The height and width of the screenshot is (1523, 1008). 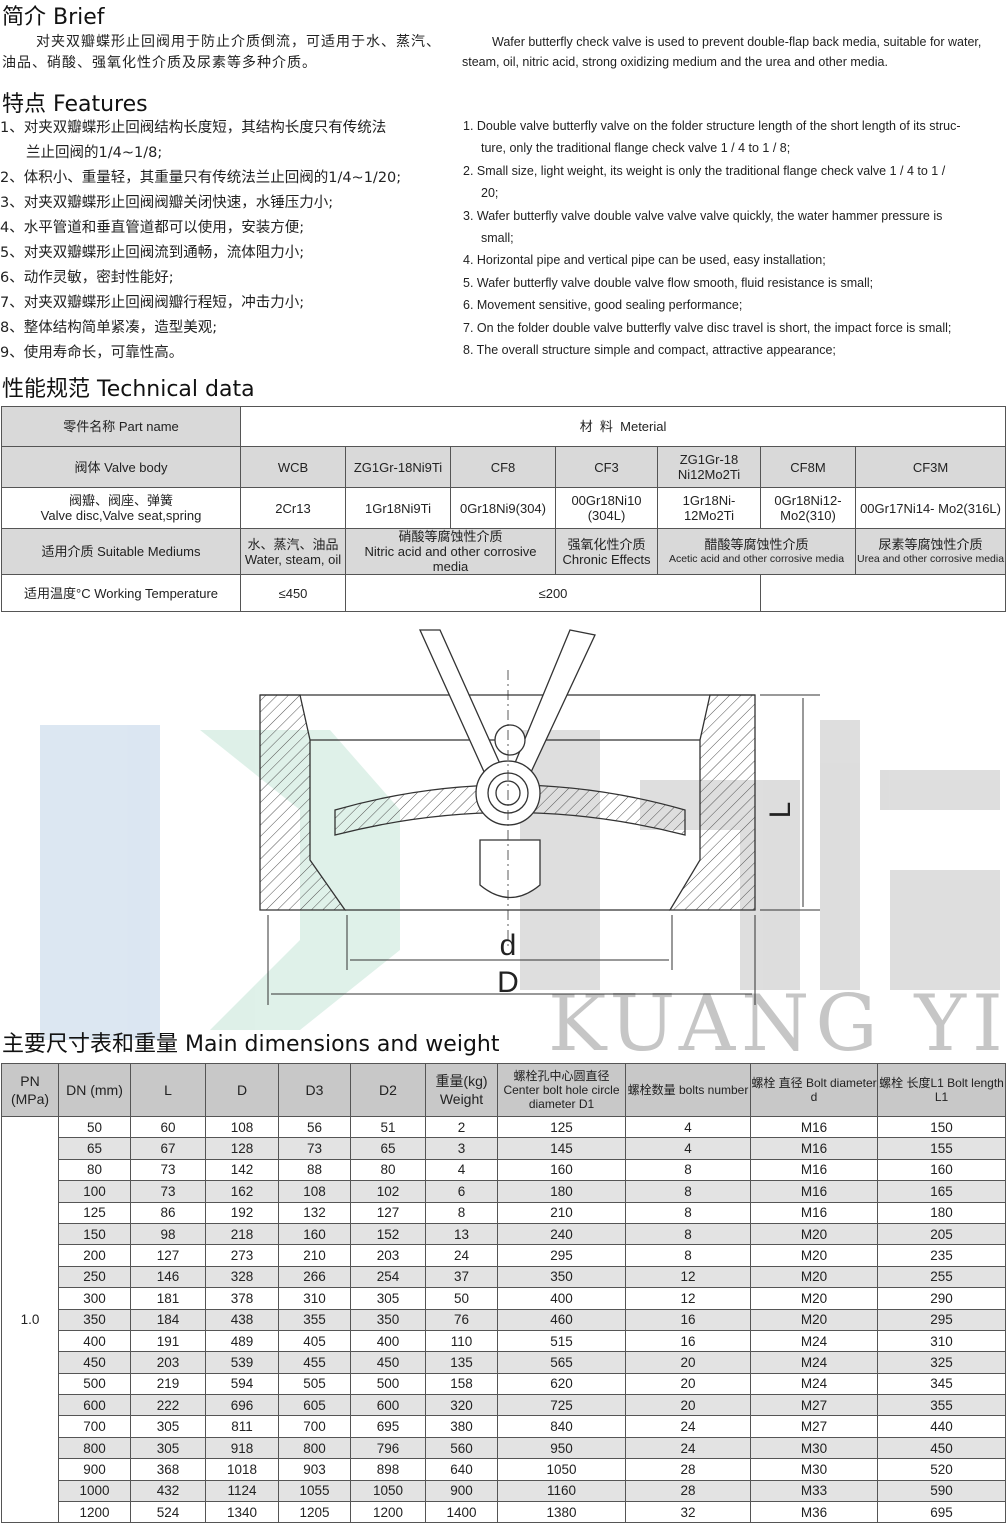 What do you see at coordinates (941, 1127) in the screenshot?
I see `table-cell: 150` at bounding box center [941, 1127].